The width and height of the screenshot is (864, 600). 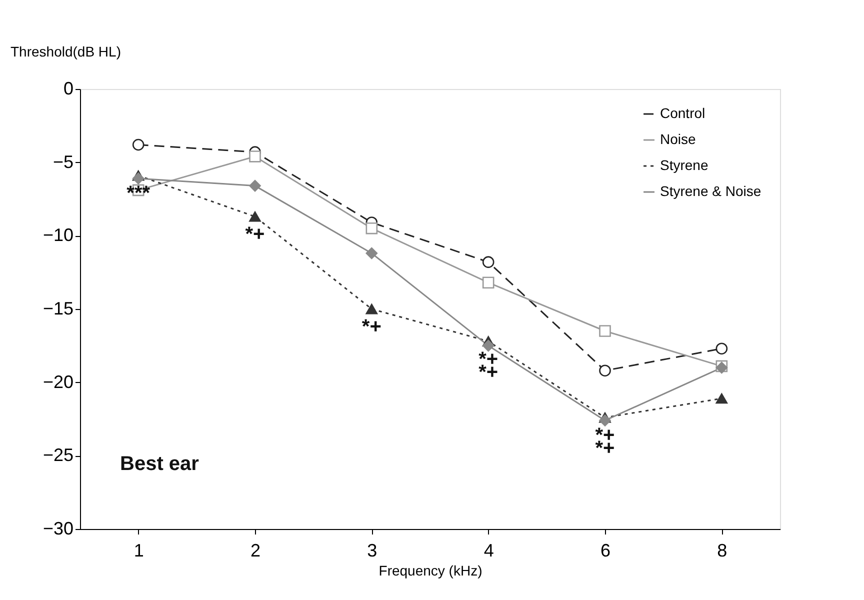 I want to click on legend-label: Control, so click(x=683, y=113).